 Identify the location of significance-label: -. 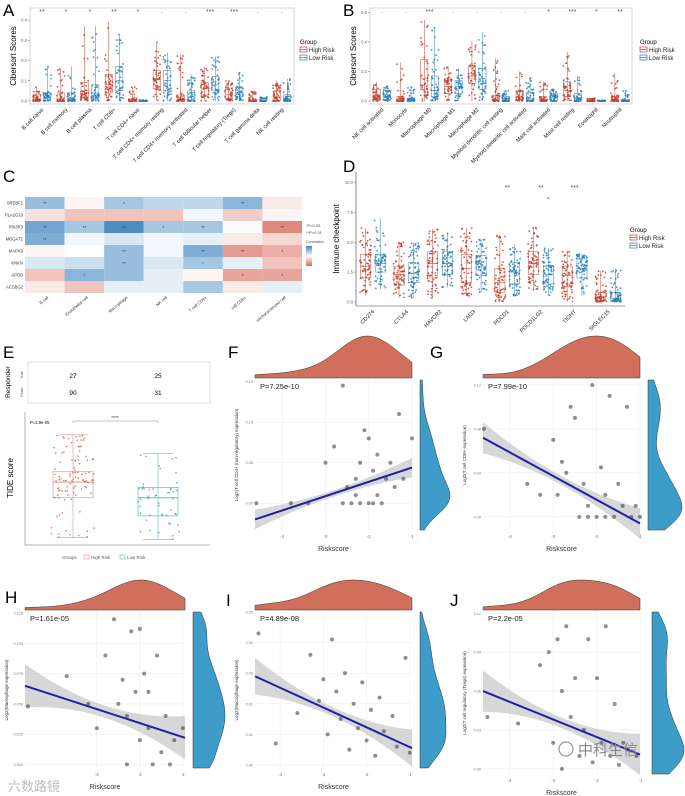
(382, 13).